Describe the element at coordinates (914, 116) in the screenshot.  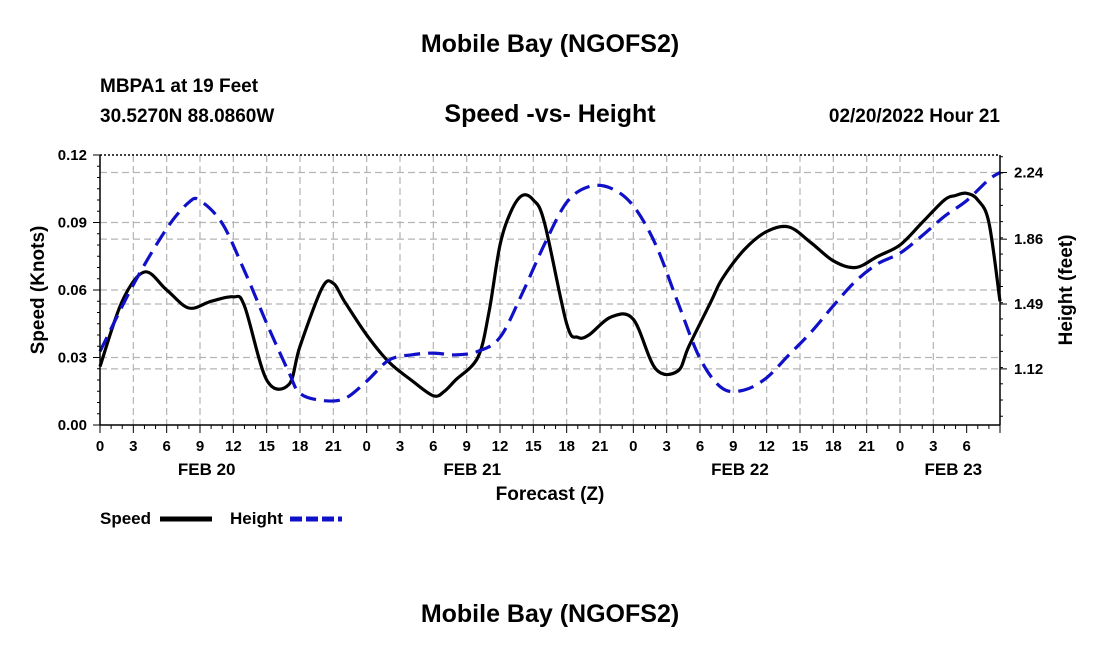
I see `forecast-datetime: 02/20/2022 Hour 21` at that location.